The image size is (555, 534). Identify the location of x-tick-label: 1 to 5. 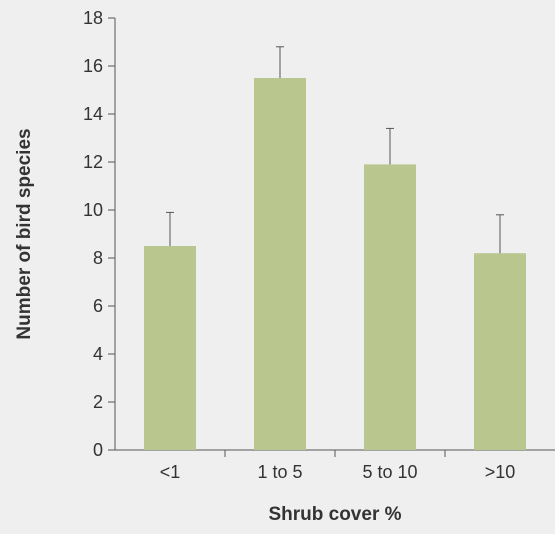
(279, 472).